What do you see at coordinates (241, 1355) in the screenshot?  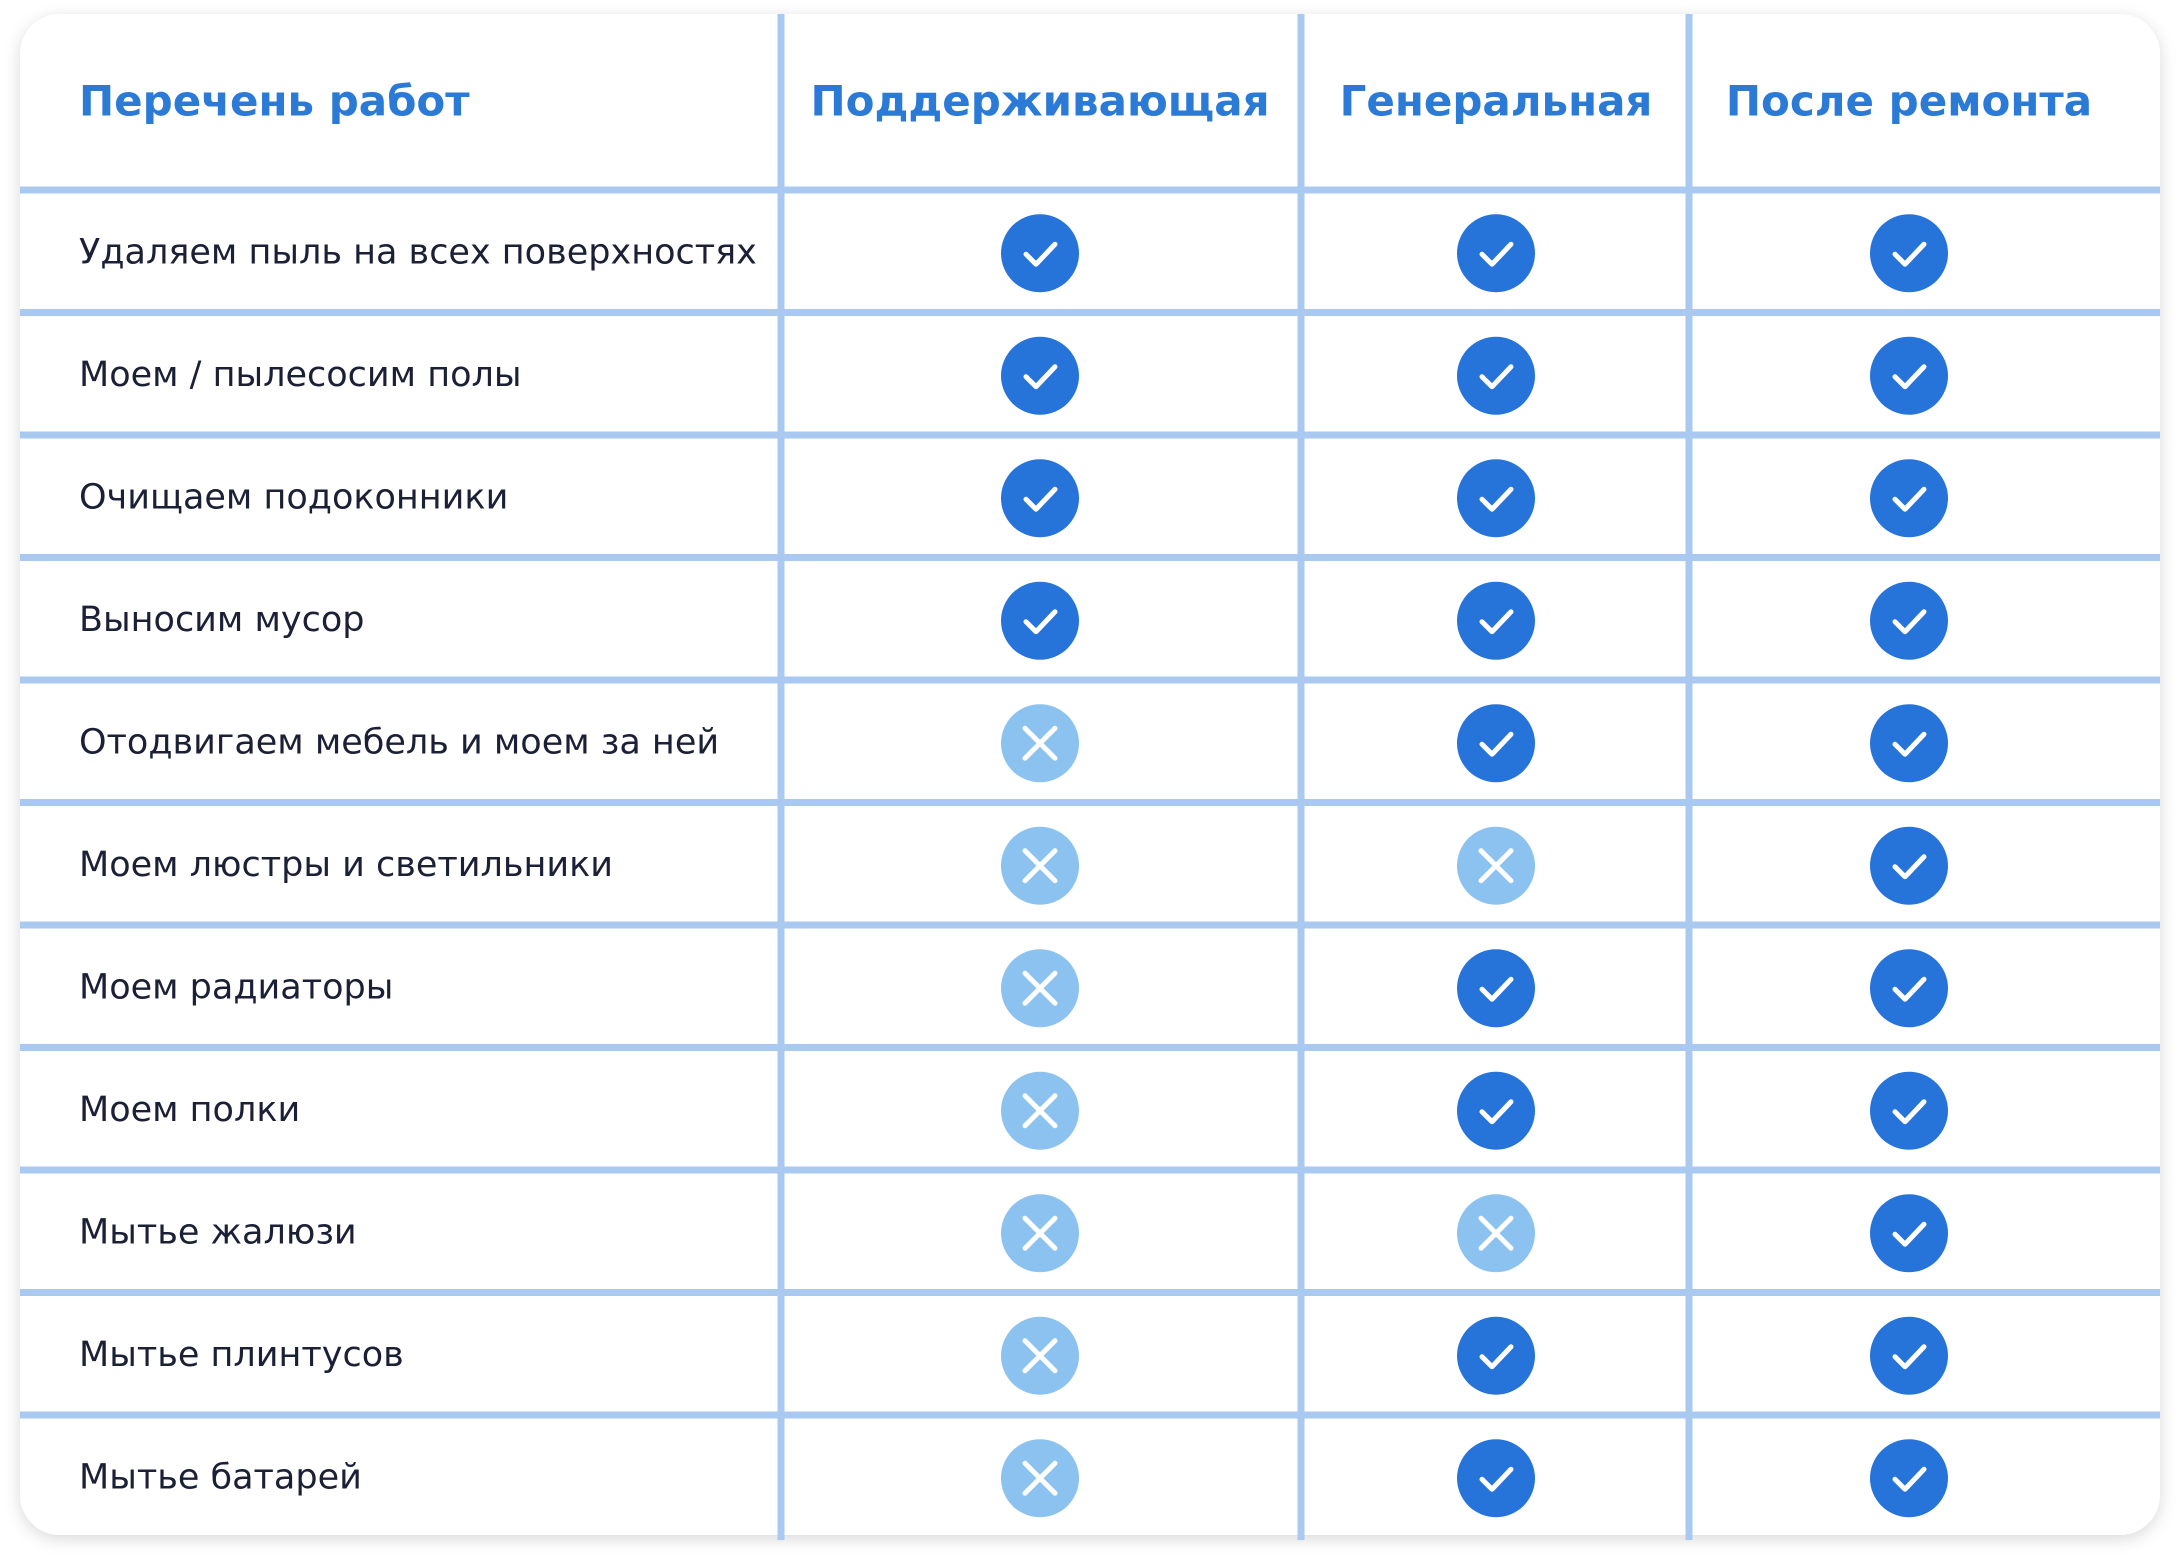 I see `row-label: Мытье плинтусов` at bounding box center [241, 1355].